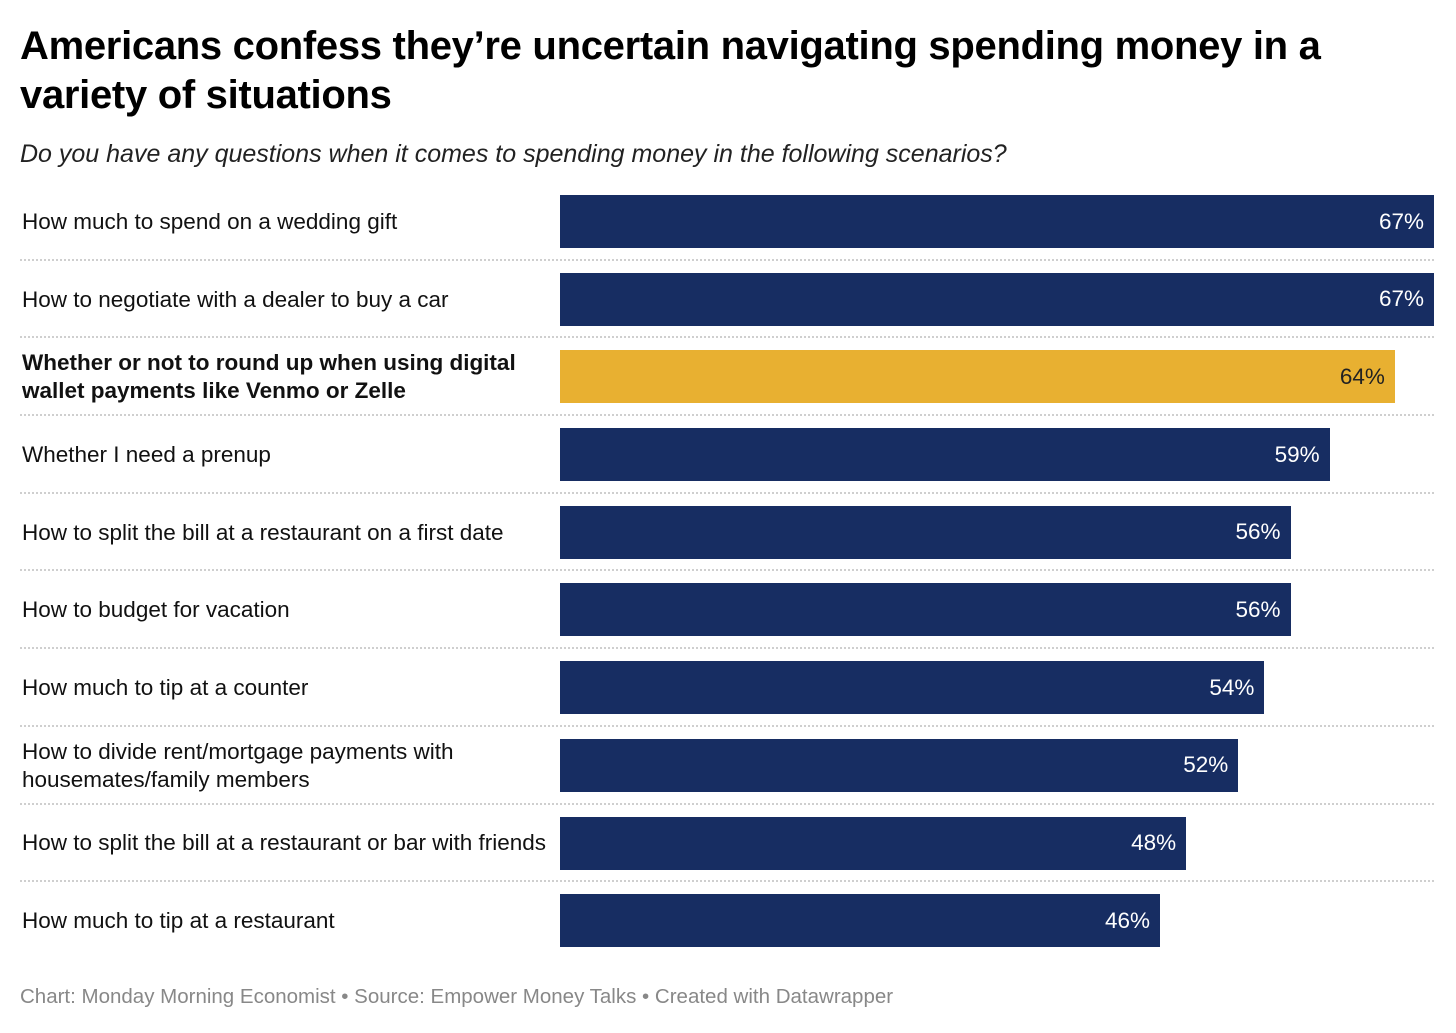  Describe the element at coordinates (210, 221) in the screenshot. I see `category-label: How much to spend on a wedding gift` at that location.